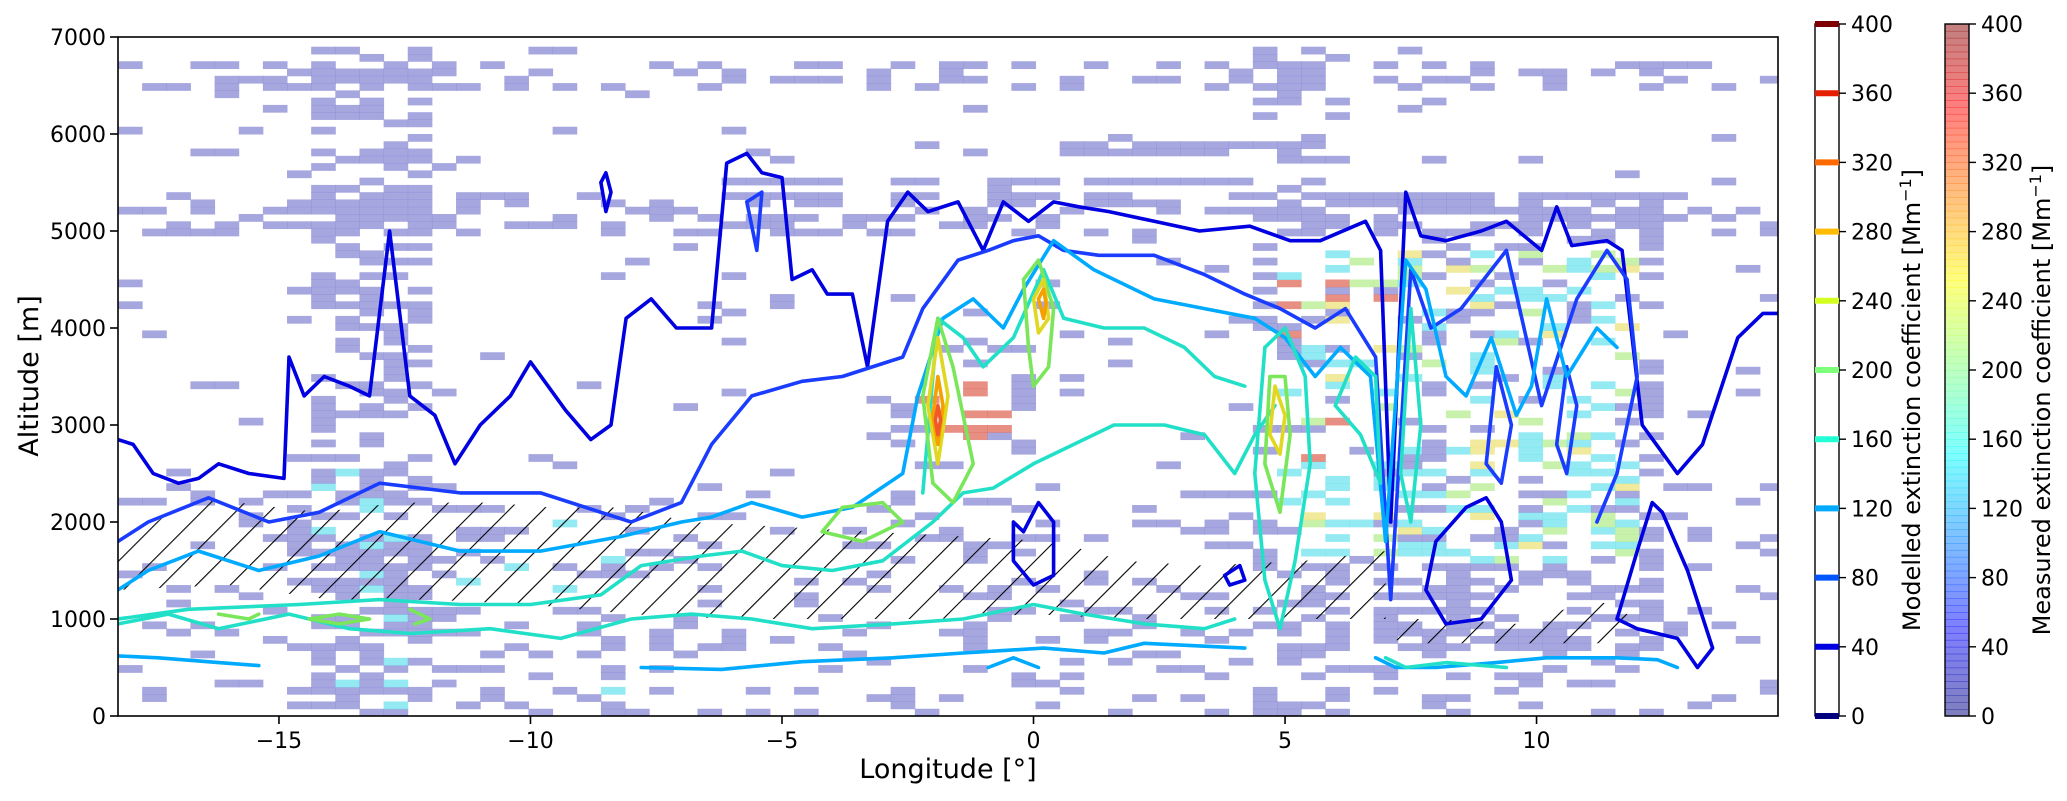 Image resolution: width=2067 pixels, height=801 pixels. What do you see at coordinates (2002, 440) in the screenshot?
I see `measured-colorbar-tick-label: 160` at bounding box center [2002, 440].